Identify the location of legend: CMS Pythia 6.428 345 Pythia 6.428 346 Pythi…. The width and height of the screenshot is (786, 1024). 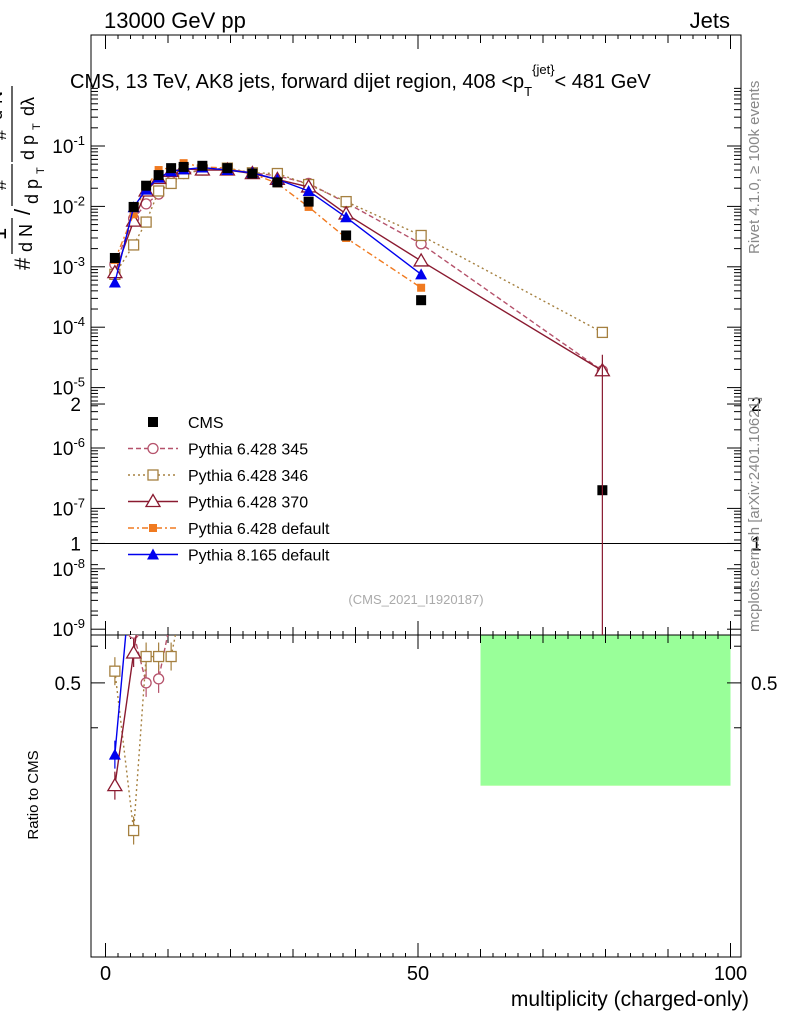
(229, 490).